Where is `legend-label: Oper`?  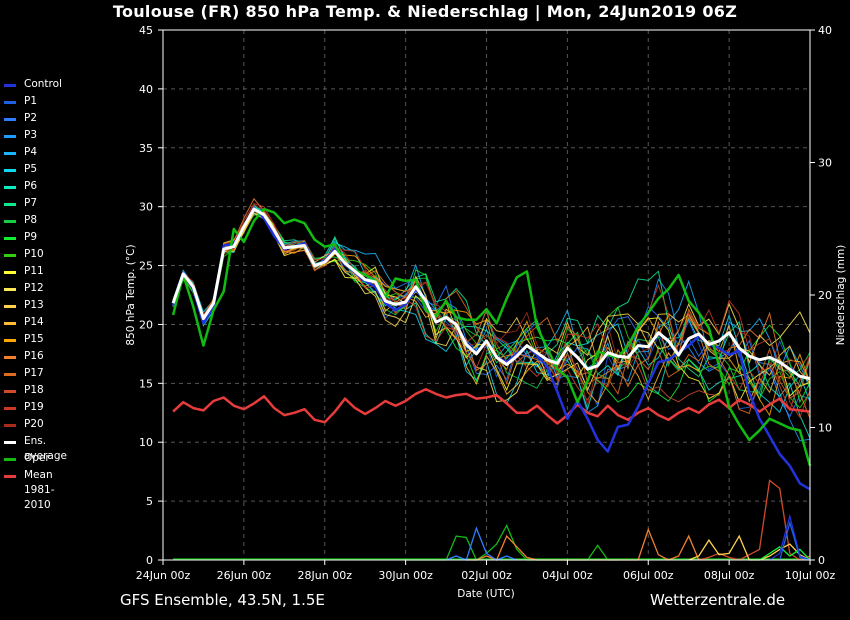 legend-label: Oper is located at coordinates (37, 458).